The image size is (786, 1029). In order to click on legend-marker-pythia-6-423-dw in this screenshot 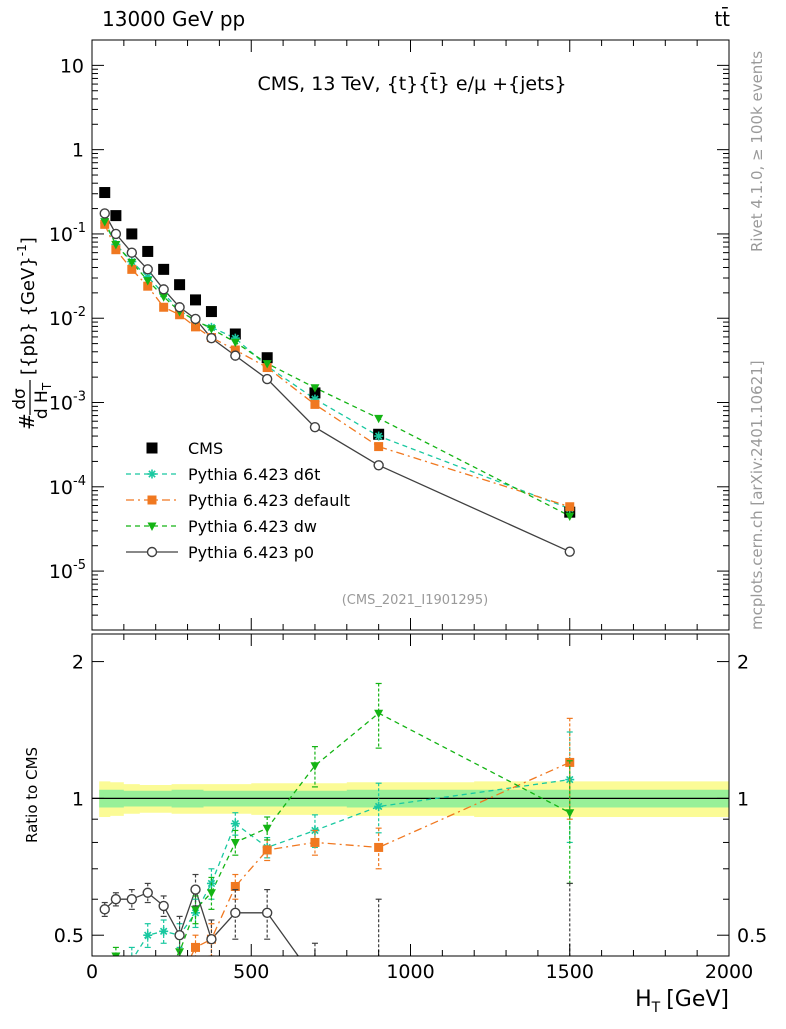, I will do `click(152, 526)`.